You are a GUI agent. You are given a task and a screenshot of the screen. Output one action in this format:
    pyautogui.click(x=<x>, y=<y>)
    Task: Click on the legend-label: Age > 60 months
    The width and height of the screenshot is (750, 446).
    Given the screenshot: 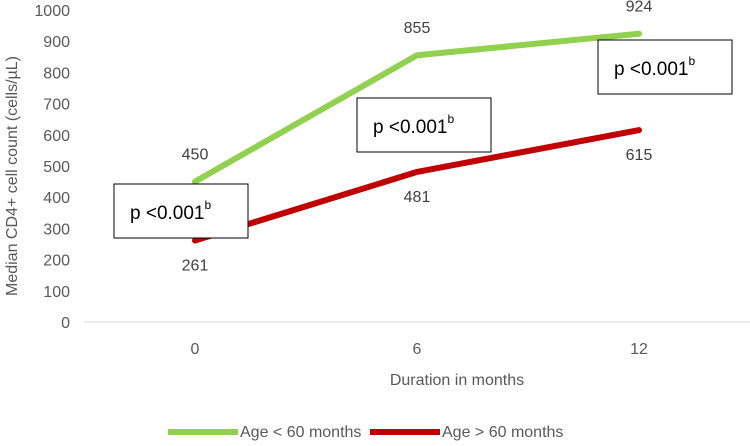 What is the action you would take?
    pyautogui.click(x=502, y=432)
    